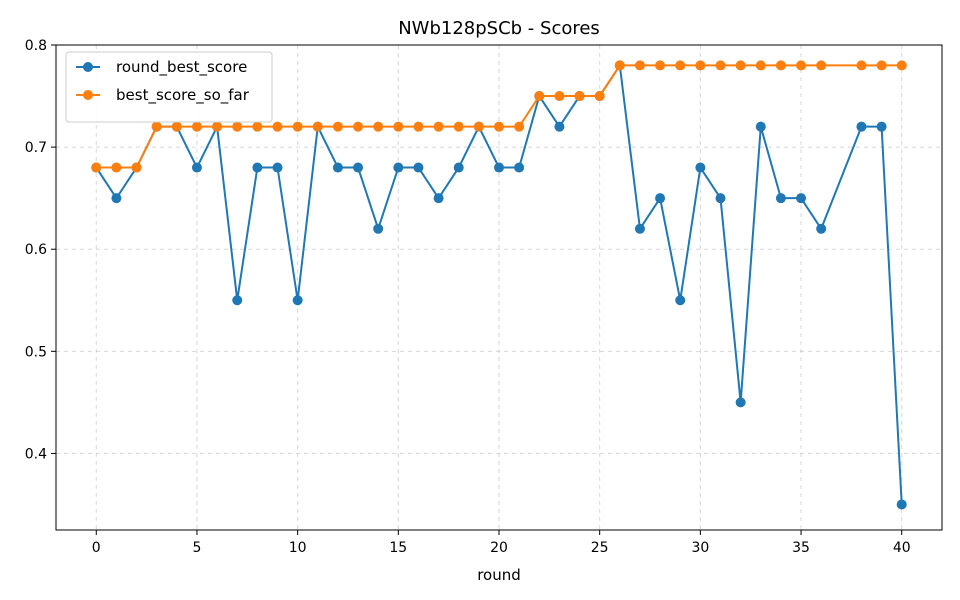 The width and height of the screenshot is (960, 600). What do you see at coordinates (902, 548) in the screenshot?
I see `x-tick-label: 40` at bounding box center [902, 548].